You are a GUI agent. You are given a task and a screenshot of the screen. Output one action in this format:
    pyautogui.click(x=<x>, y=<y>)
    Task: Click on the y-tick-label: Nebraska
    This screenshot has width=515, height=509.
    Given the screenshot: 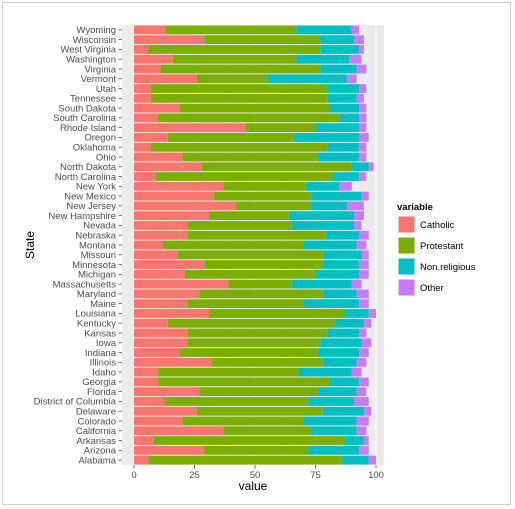 What is the action you would take?
    pyautogui.click(x=95, y=236)
    